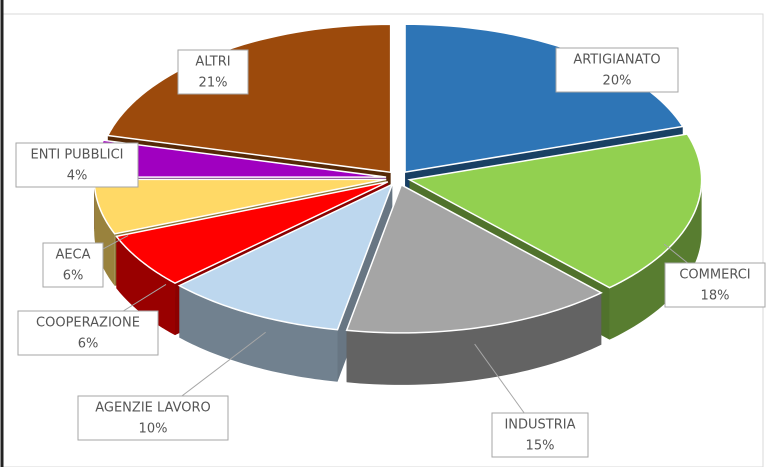 The image size is (766, 467). I want to click on value-label: 18%, so click(715, 296).